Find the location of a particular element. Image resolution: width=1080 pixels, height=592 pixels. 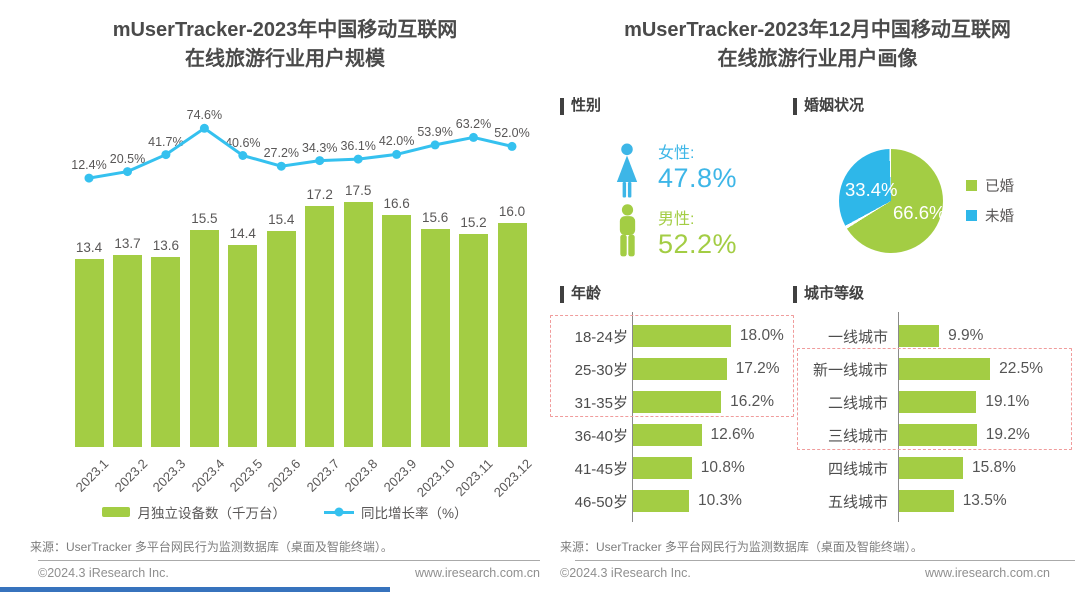

growth-point-value: 74.6% is located at coordinates (204, 115).